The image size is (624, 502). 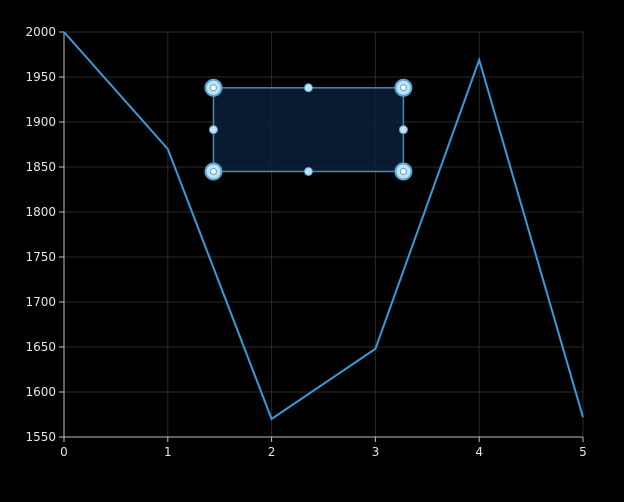 I want to click on selection-rect, so click(x=308, y=130).